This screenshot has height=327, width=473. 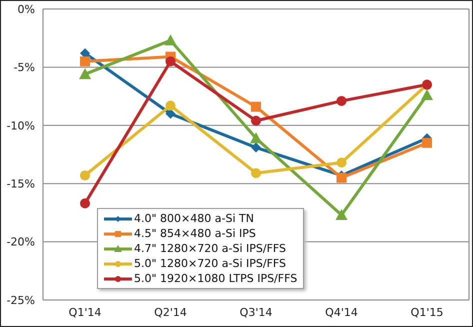 What do you see at coordinates (26, 9) in the screenshot?
I see `y-tick-label: 0%` at bounding box center [26, 9].